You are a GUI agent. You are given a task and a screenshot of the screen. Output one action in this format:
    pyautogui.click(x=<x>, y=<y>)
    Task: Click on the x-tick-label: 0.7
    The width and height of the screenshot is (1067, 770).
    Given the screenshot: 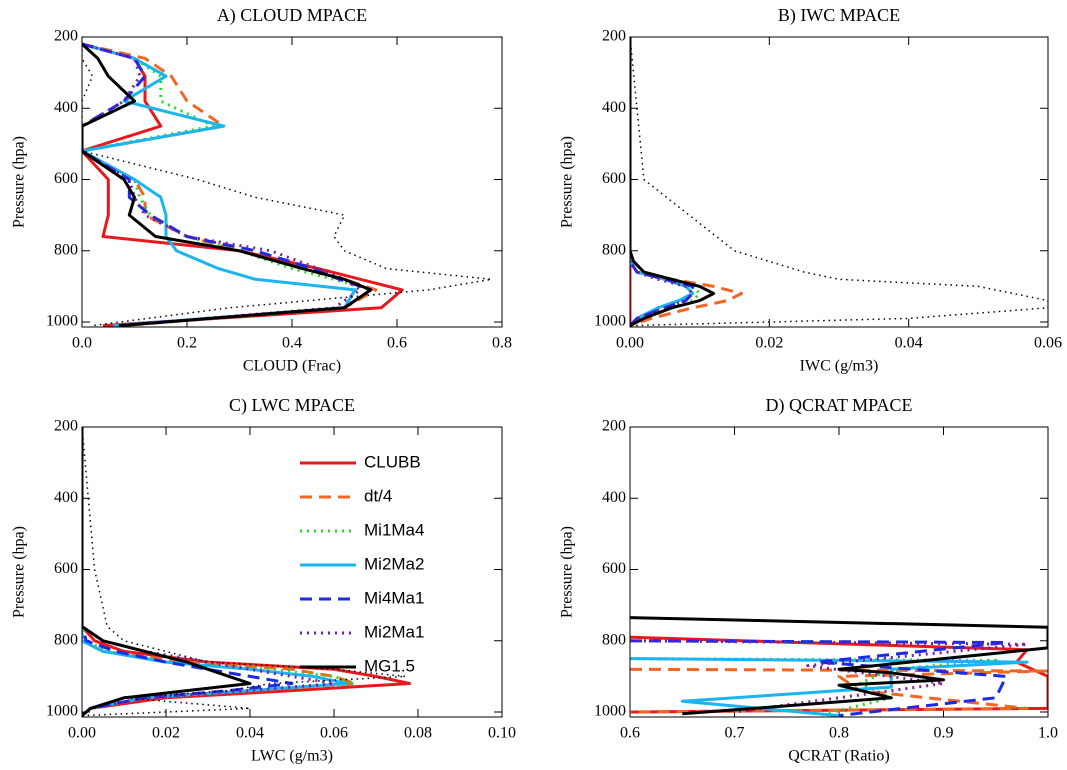 What is the action you would take?
    pyautogui.click(x=735, y=733)
    